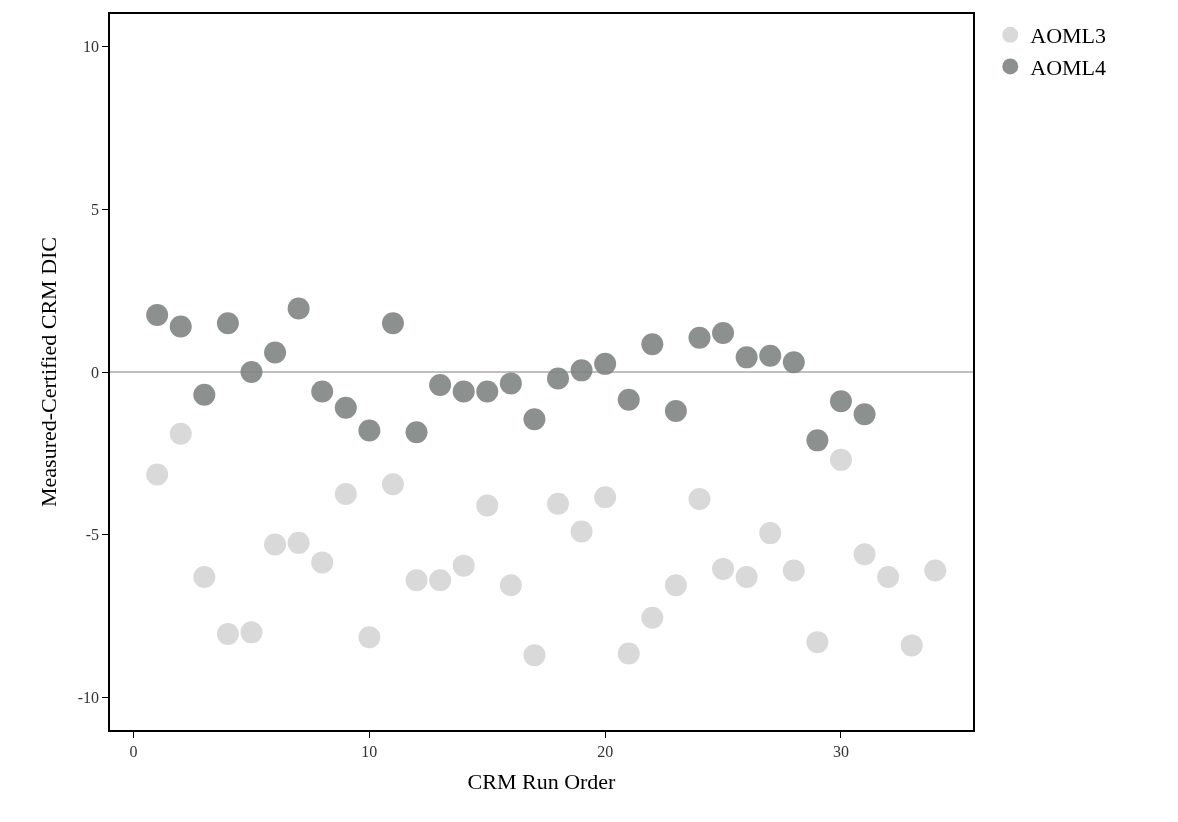 The image size is (1178, 822). I want to click on x-tick-label: 0, so click(133, 751).